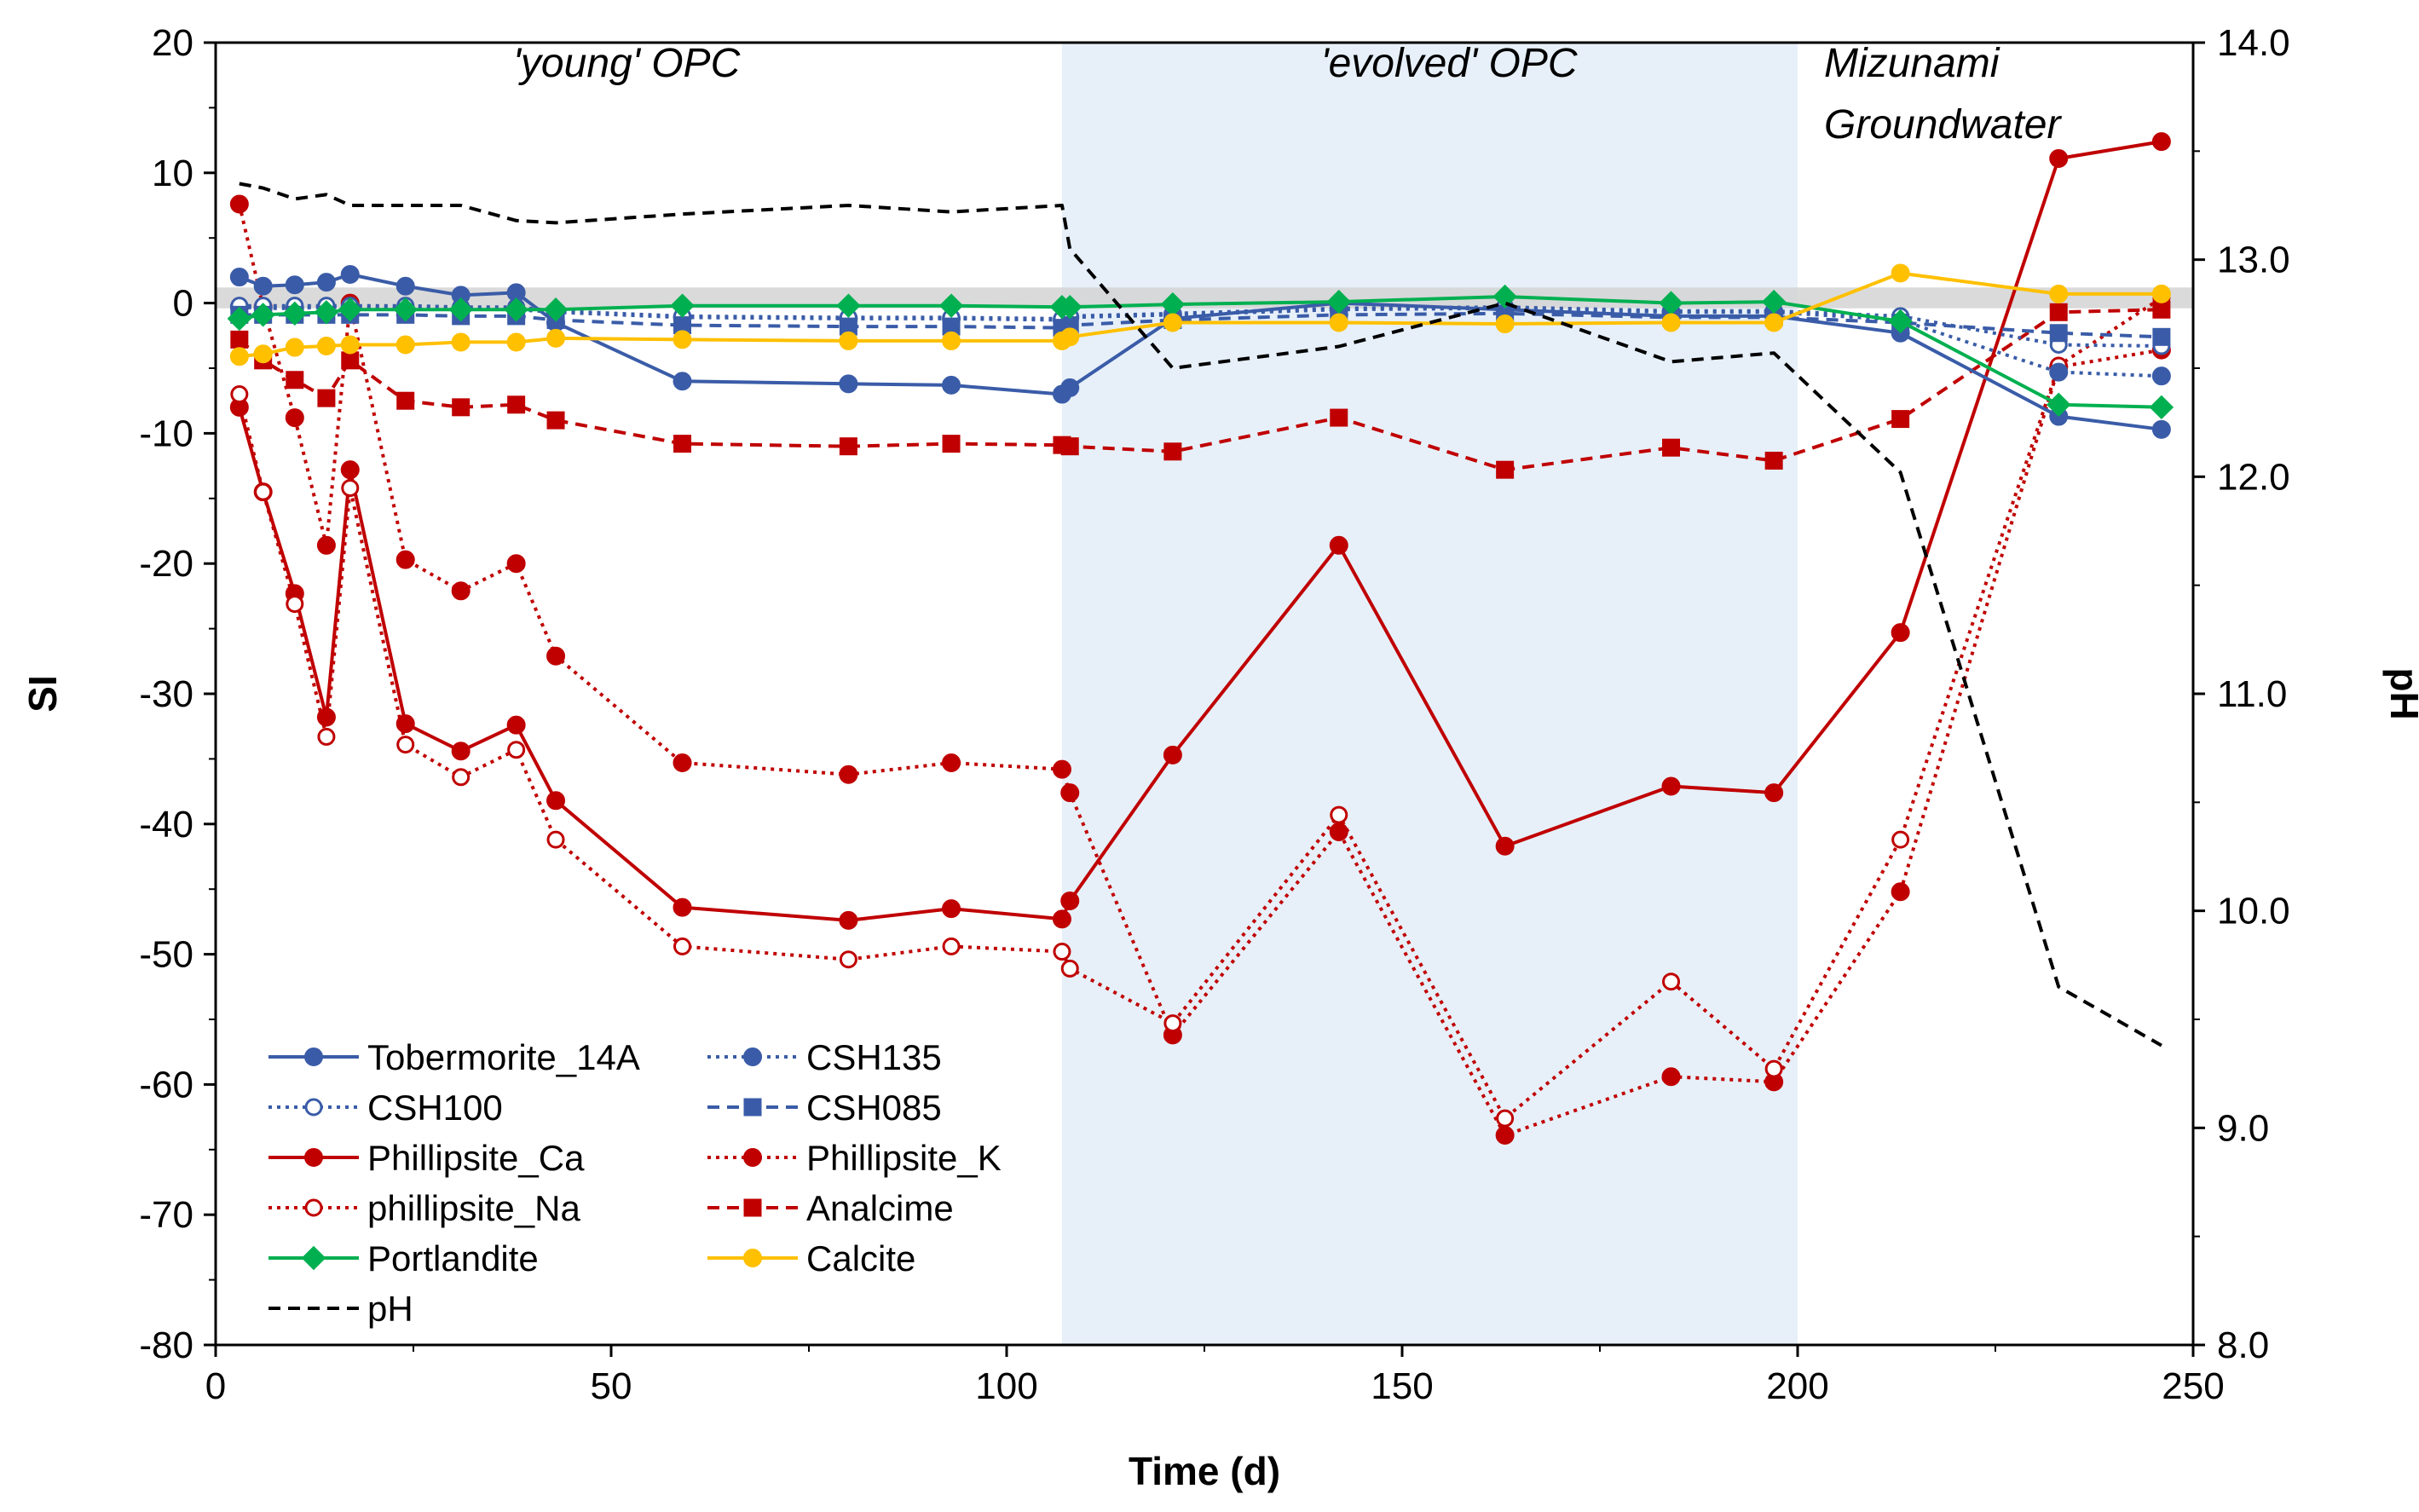 This screenshot has height=1512, width=2419. I want to click on legend-item-phillipsite-ca: Phillipsite_Ca, so click(427, 1158).